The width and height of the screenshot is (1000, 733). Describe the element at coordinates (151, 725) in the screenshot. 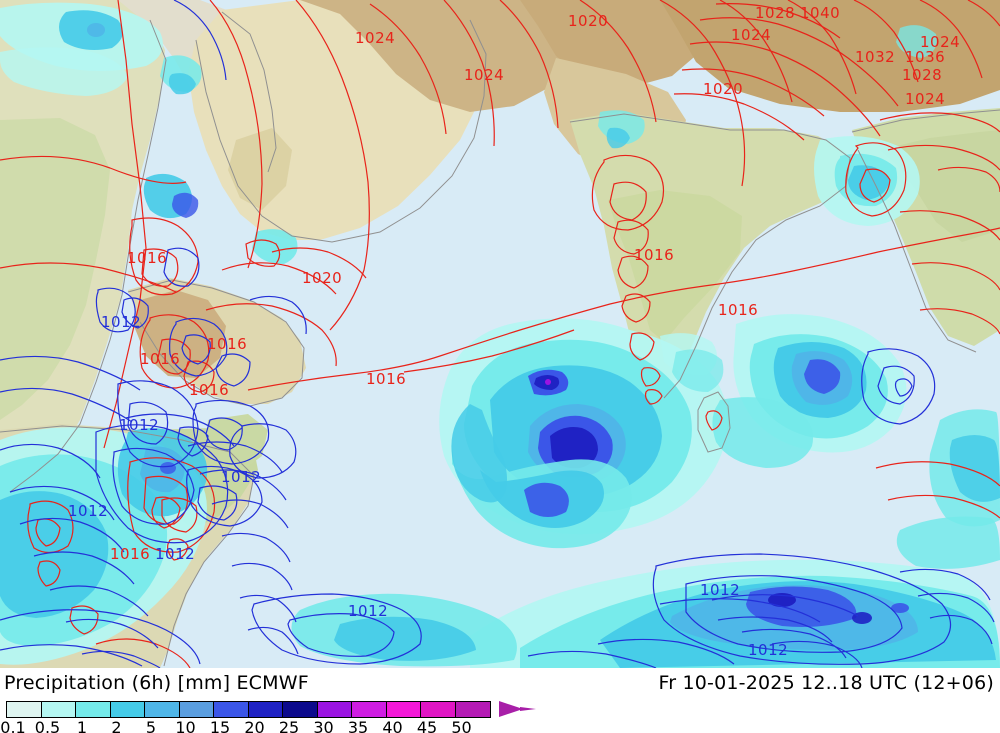

I see `colorbar-tick-5: 5` at that location.